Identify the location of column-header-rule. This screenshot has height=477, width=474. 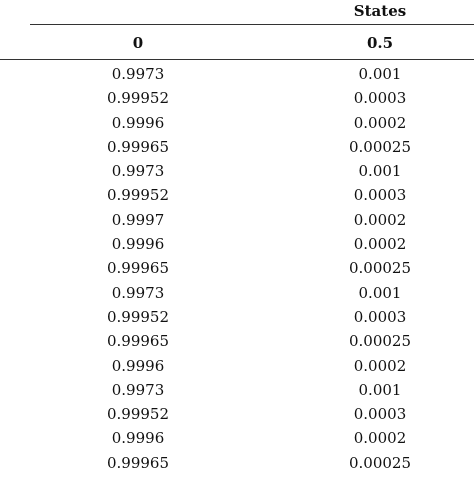
(237, 59).